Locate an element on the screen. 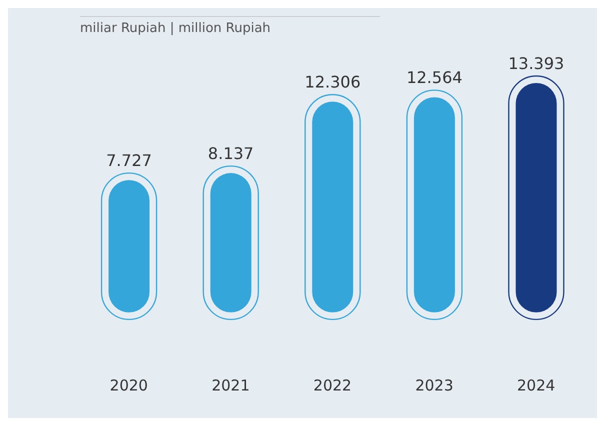 Image resolution: width=605 pixels, height=426 pixels. x-tick-label: 2022 is located at coordinates (332, 385).